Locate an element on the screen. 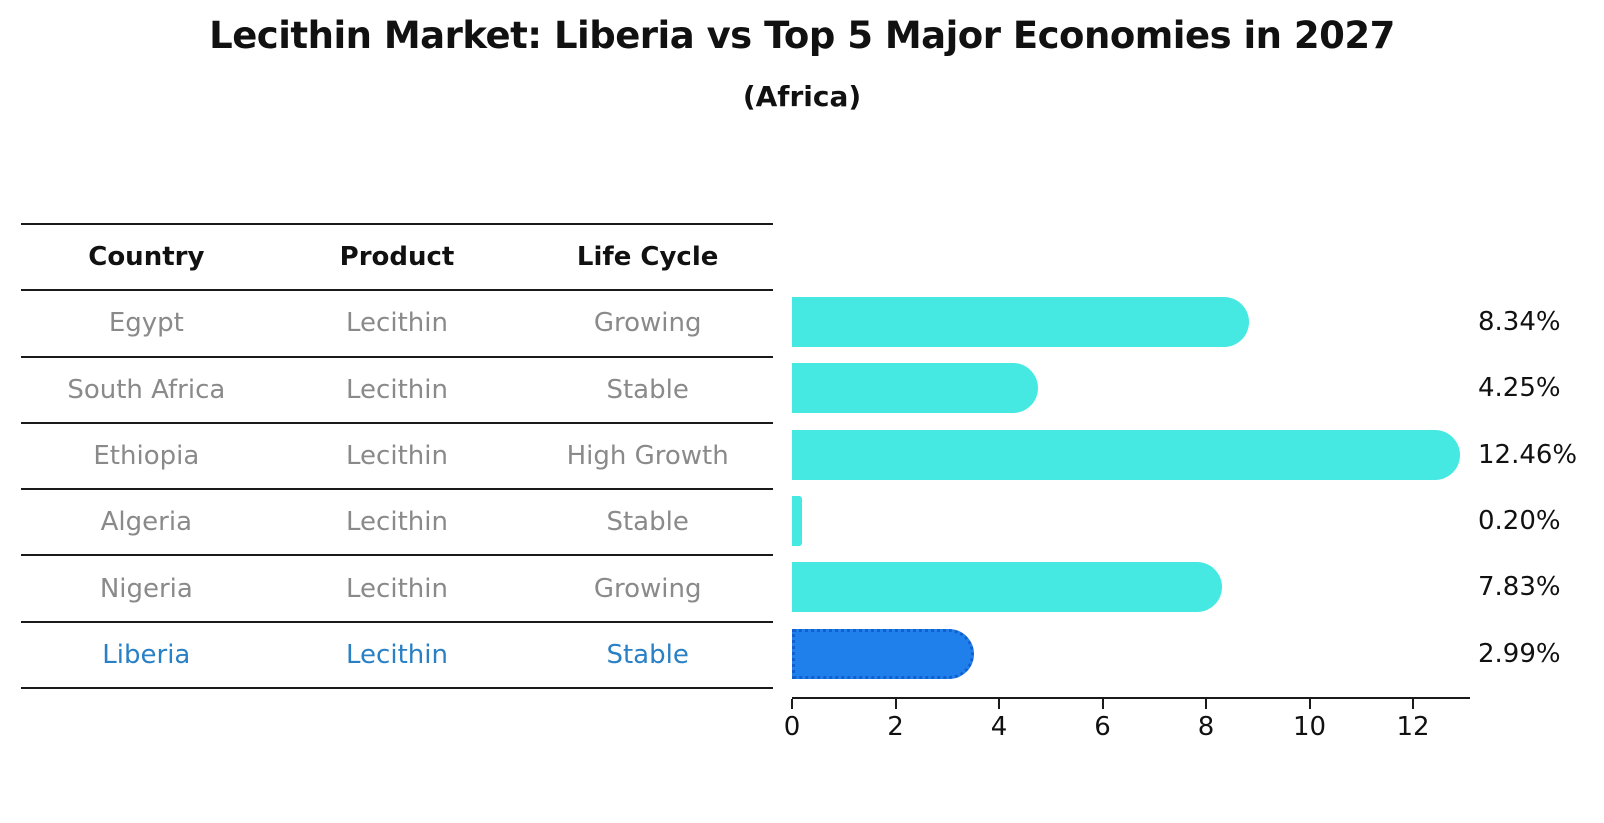 The width and height of the screenshot is (1604, 823). bar-highlighted is located at coordinates (883, 653).